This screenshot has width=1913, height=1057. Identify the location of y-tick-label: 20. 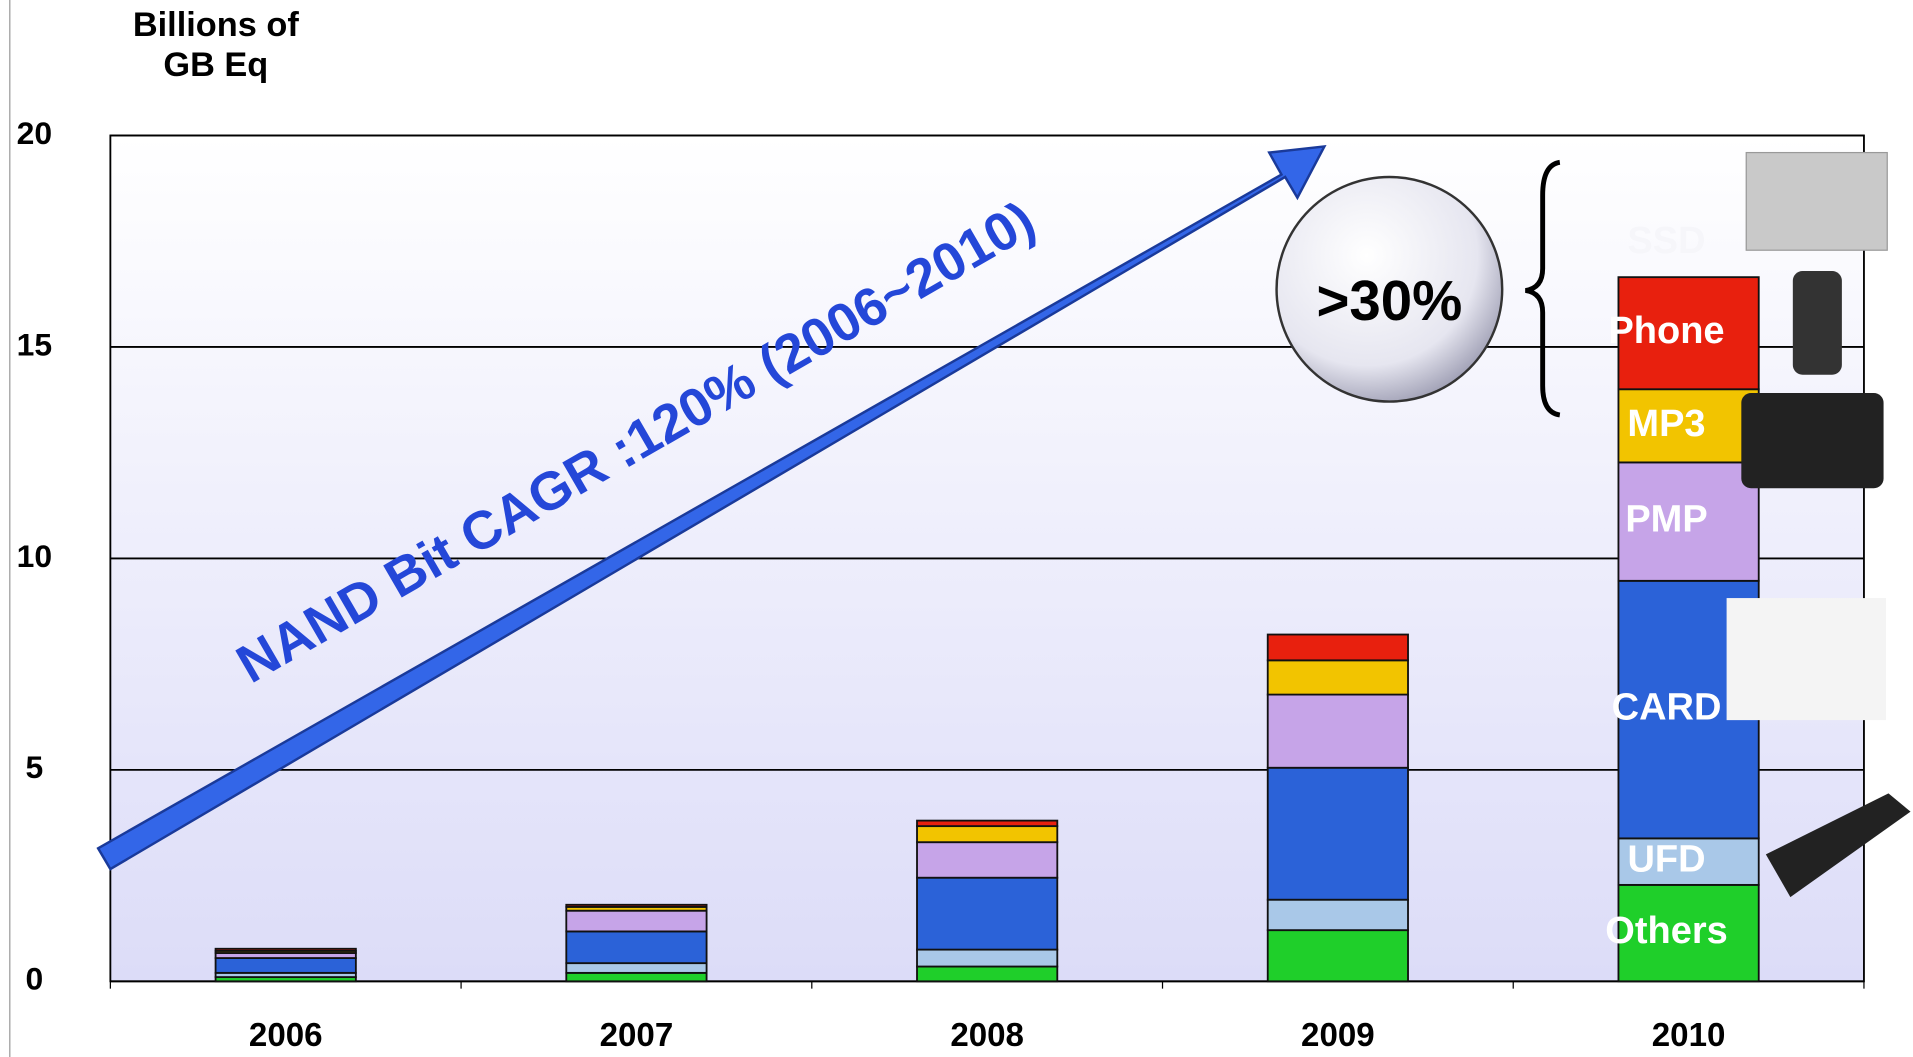
(34, 133).